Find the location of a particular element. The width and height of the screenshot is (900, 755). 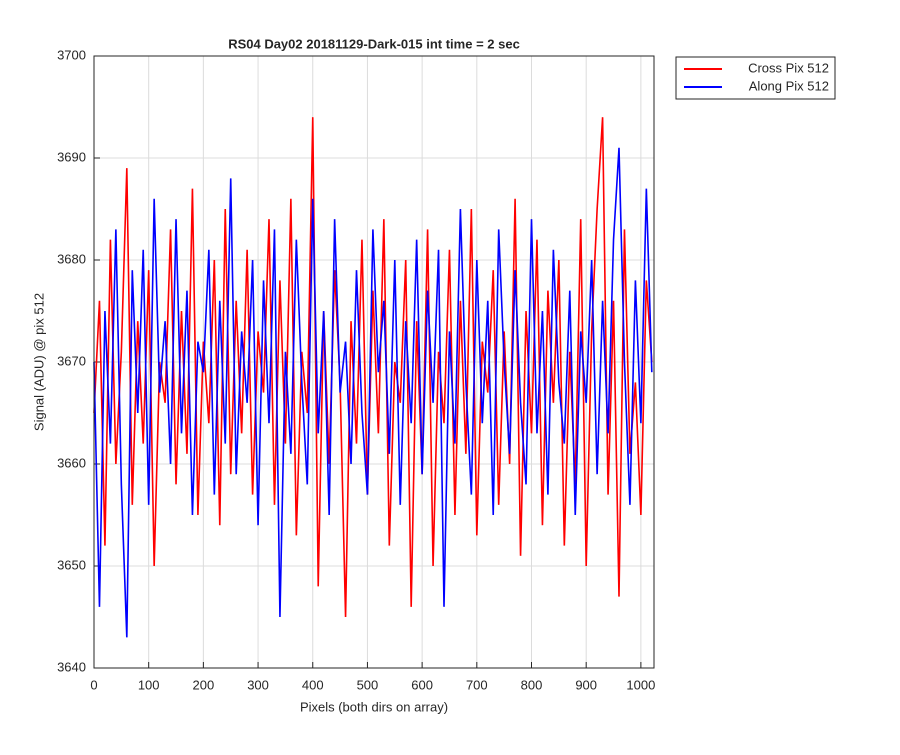

legend-box is located at coordinates (755, 78).